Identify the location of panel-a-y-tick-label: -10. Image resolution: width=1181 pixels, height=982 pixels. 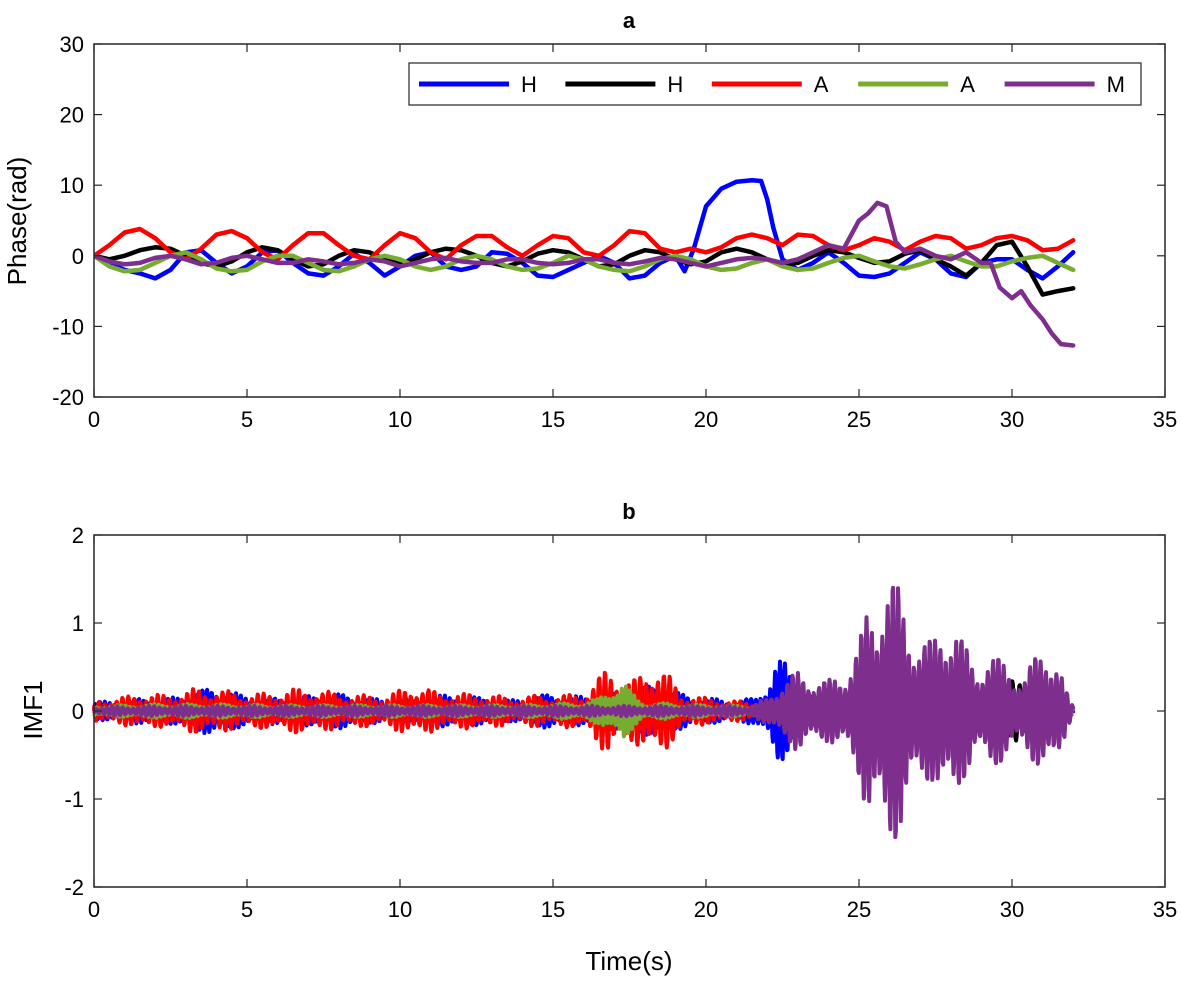
(68, 326).